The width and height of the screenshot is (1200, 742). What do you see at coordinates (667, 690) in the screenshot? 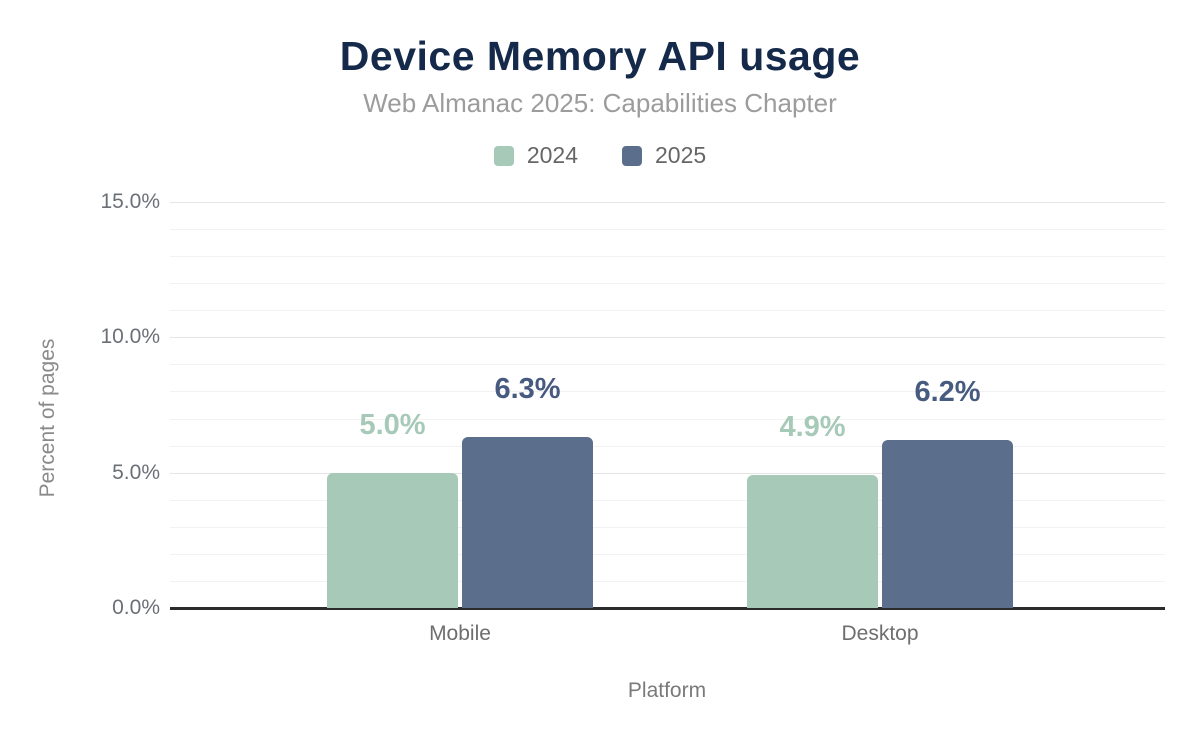
I see `x-axis-title: Platform` at bounding box center [667, 690].